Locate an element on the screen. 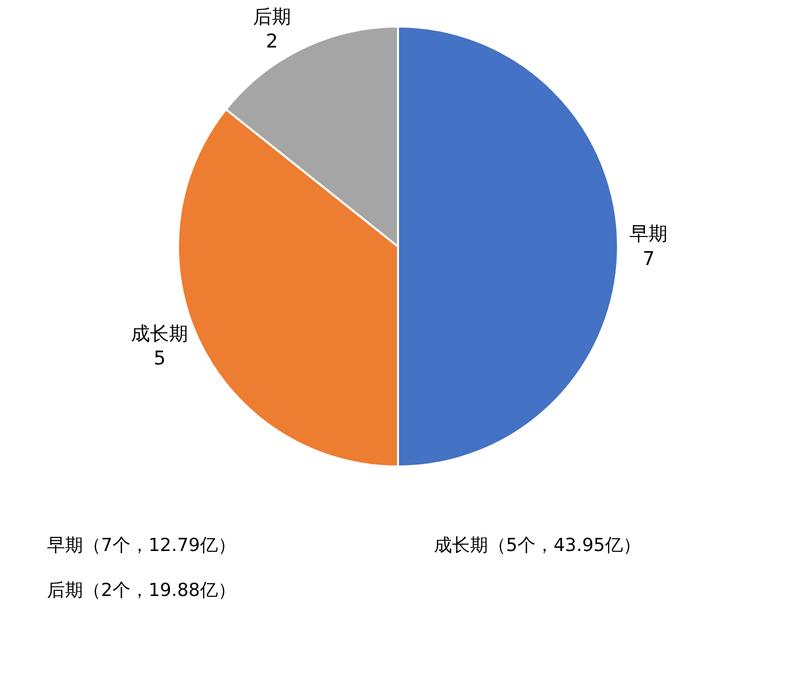 The image size is (797, 674). data-label: 2 is located at coordinates (272, 41).